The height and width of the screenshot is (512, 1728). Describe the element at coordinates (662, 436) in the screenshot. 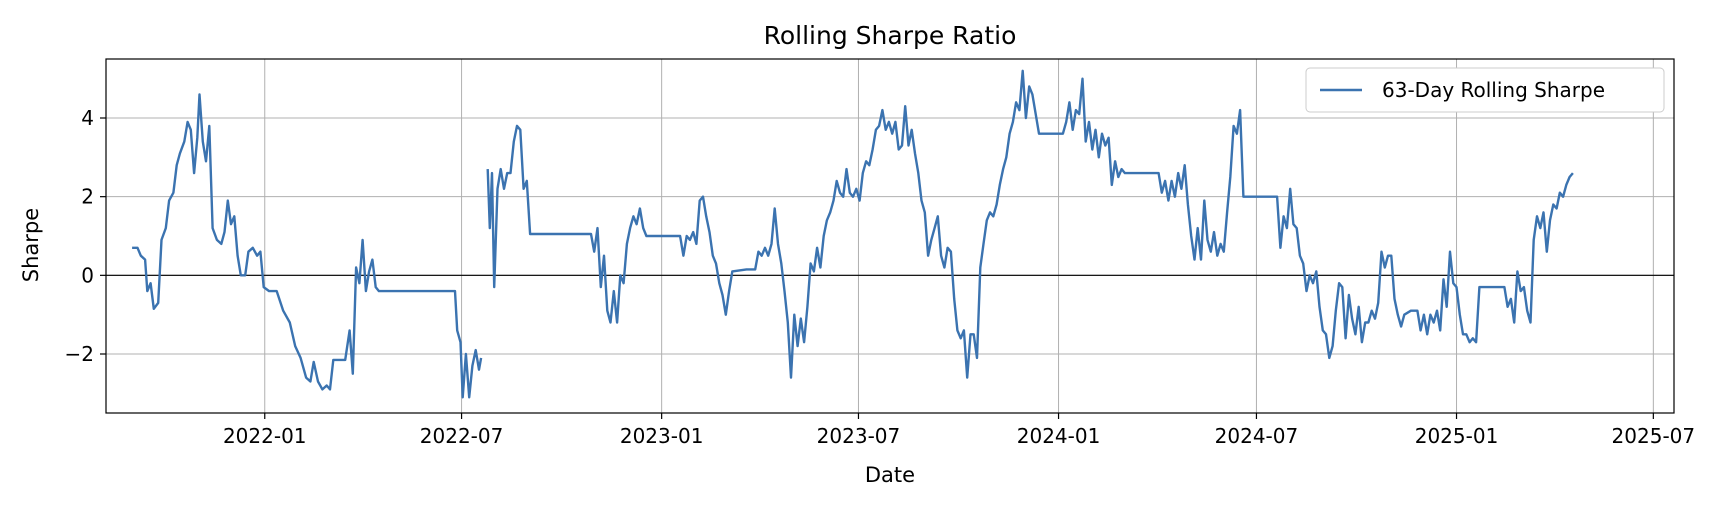

I see `x-tick-label: 2023-01` at that location.